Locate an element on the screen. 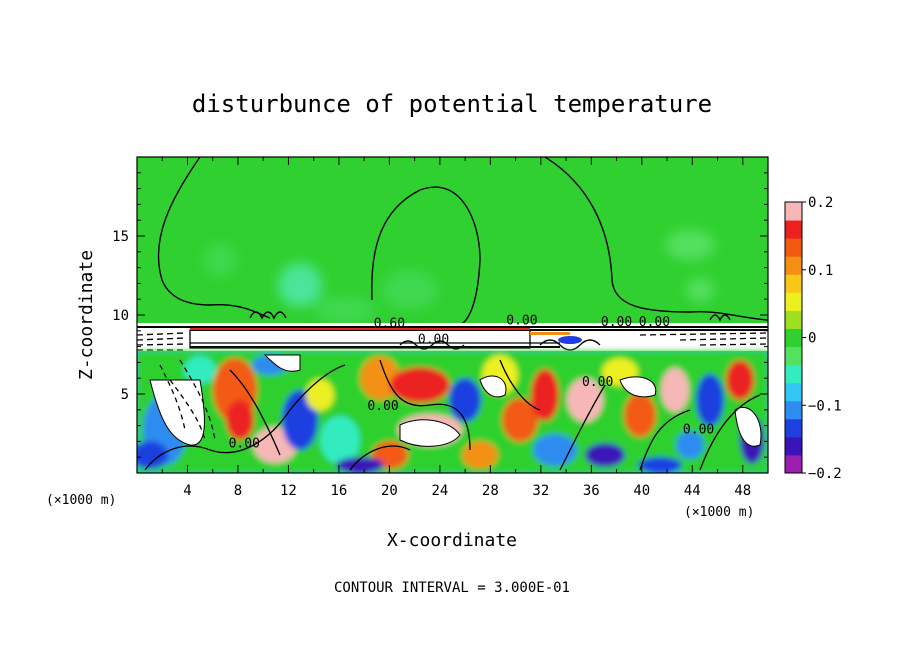 This screenshot has height=654, width=904. colorbar: 0.2 0.1 0 −0.1 −0.2 is located at coordinates (813, 338).